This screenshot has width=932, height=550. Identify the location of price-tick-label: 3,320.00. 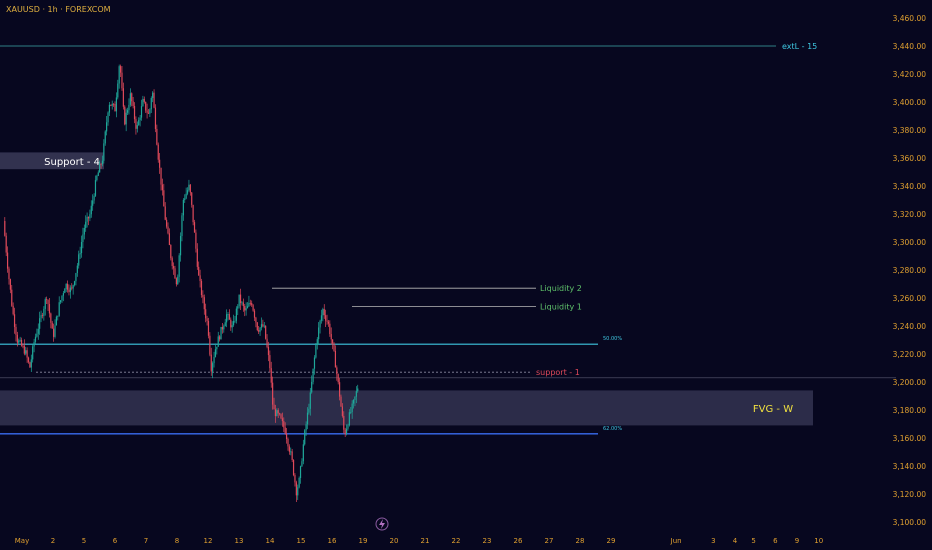
(910, 214).